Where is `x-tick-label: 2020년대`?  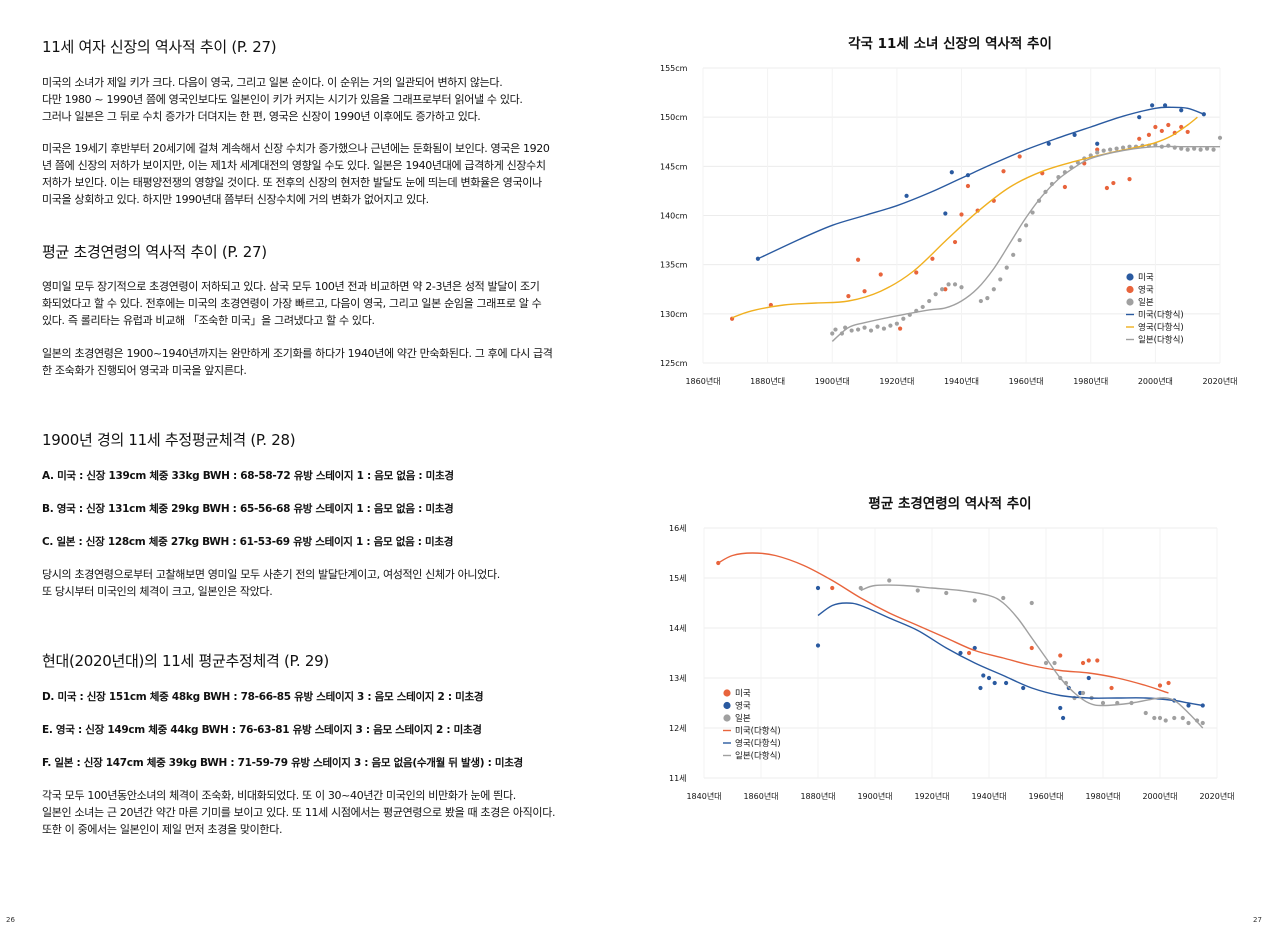
x-tick-label: 2020년대 is located at coordinates (1216, 796).